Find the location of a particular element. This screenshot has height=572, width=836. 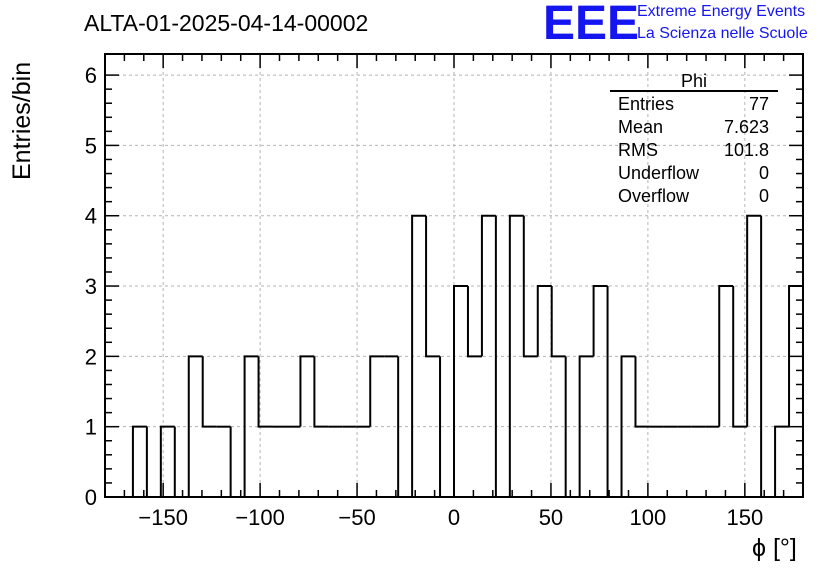

stats-box-title: Phi is located at coordinates (694, 81).